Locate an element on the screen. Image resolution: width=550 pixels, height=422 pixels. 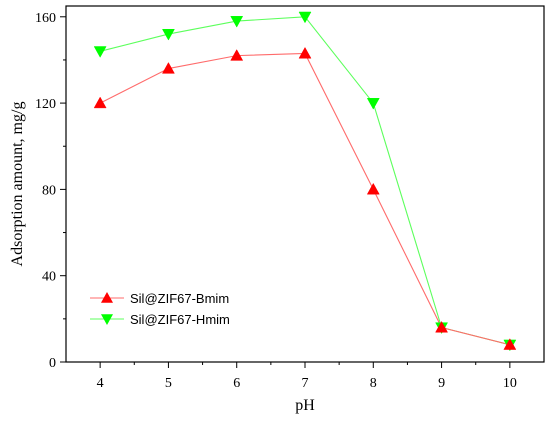
y-tick-label: 120 is located at coordinates (45, 104).